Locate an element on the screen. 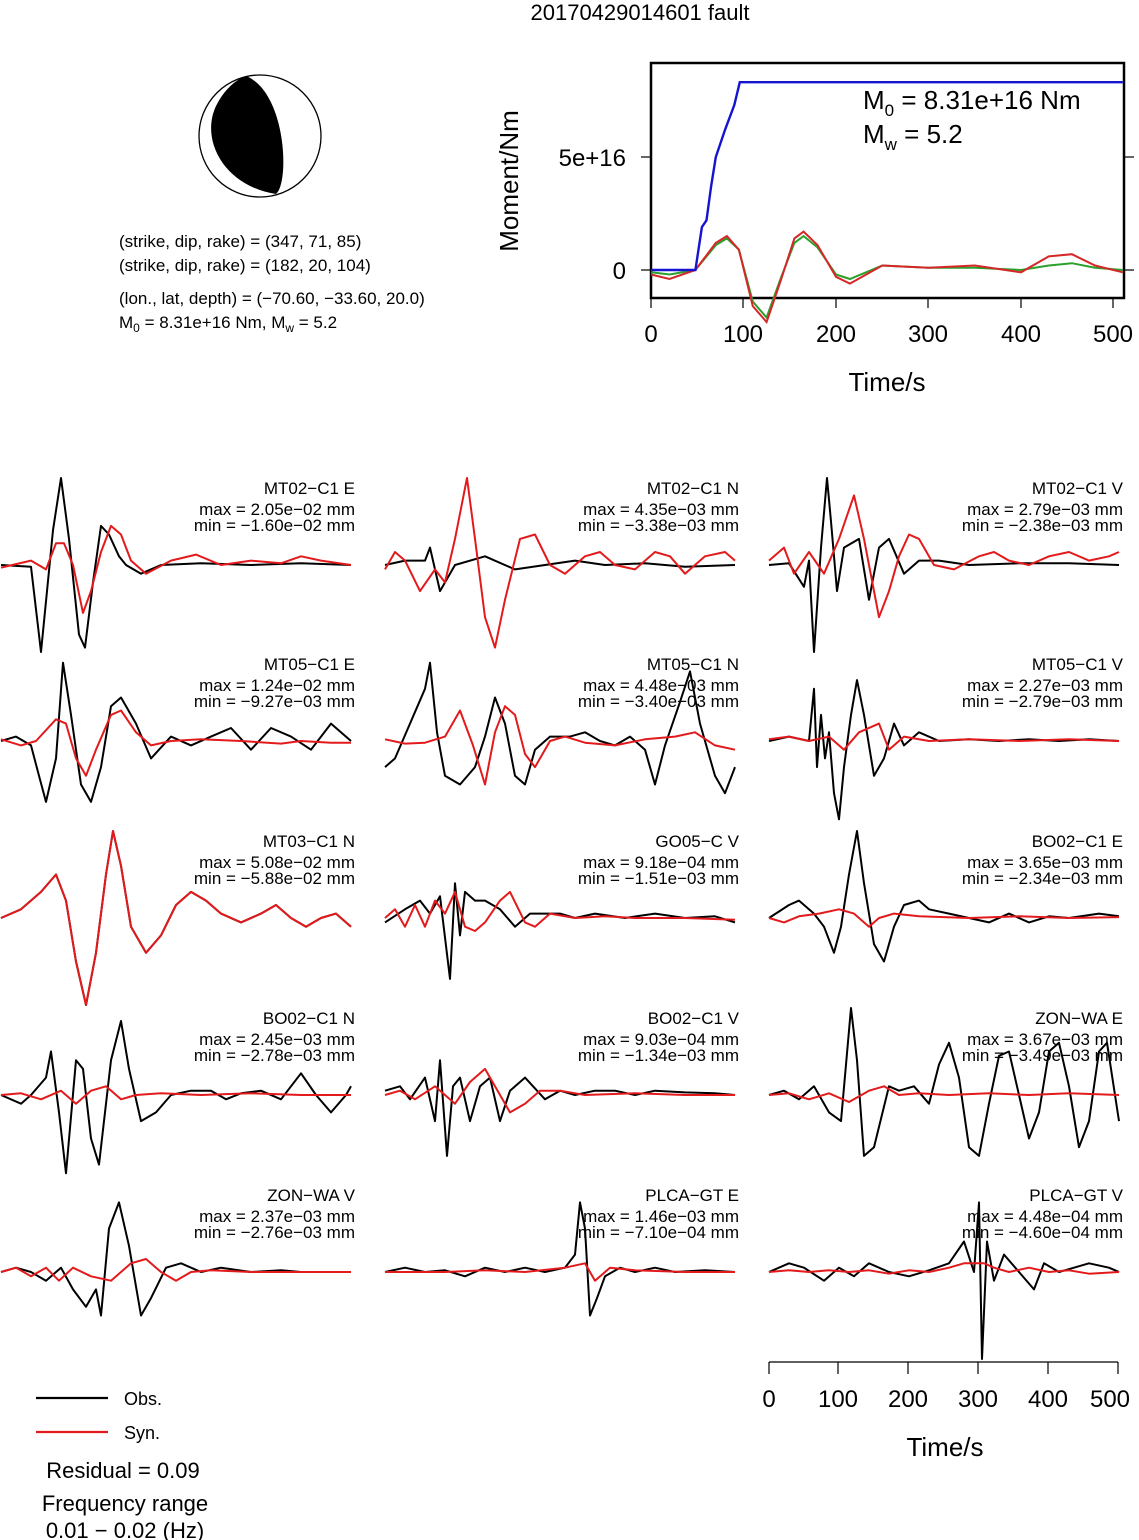 This screenshot has width=1139, height=1540. bottom-xlabel: Time/s is located at coordinates (944, 1447).